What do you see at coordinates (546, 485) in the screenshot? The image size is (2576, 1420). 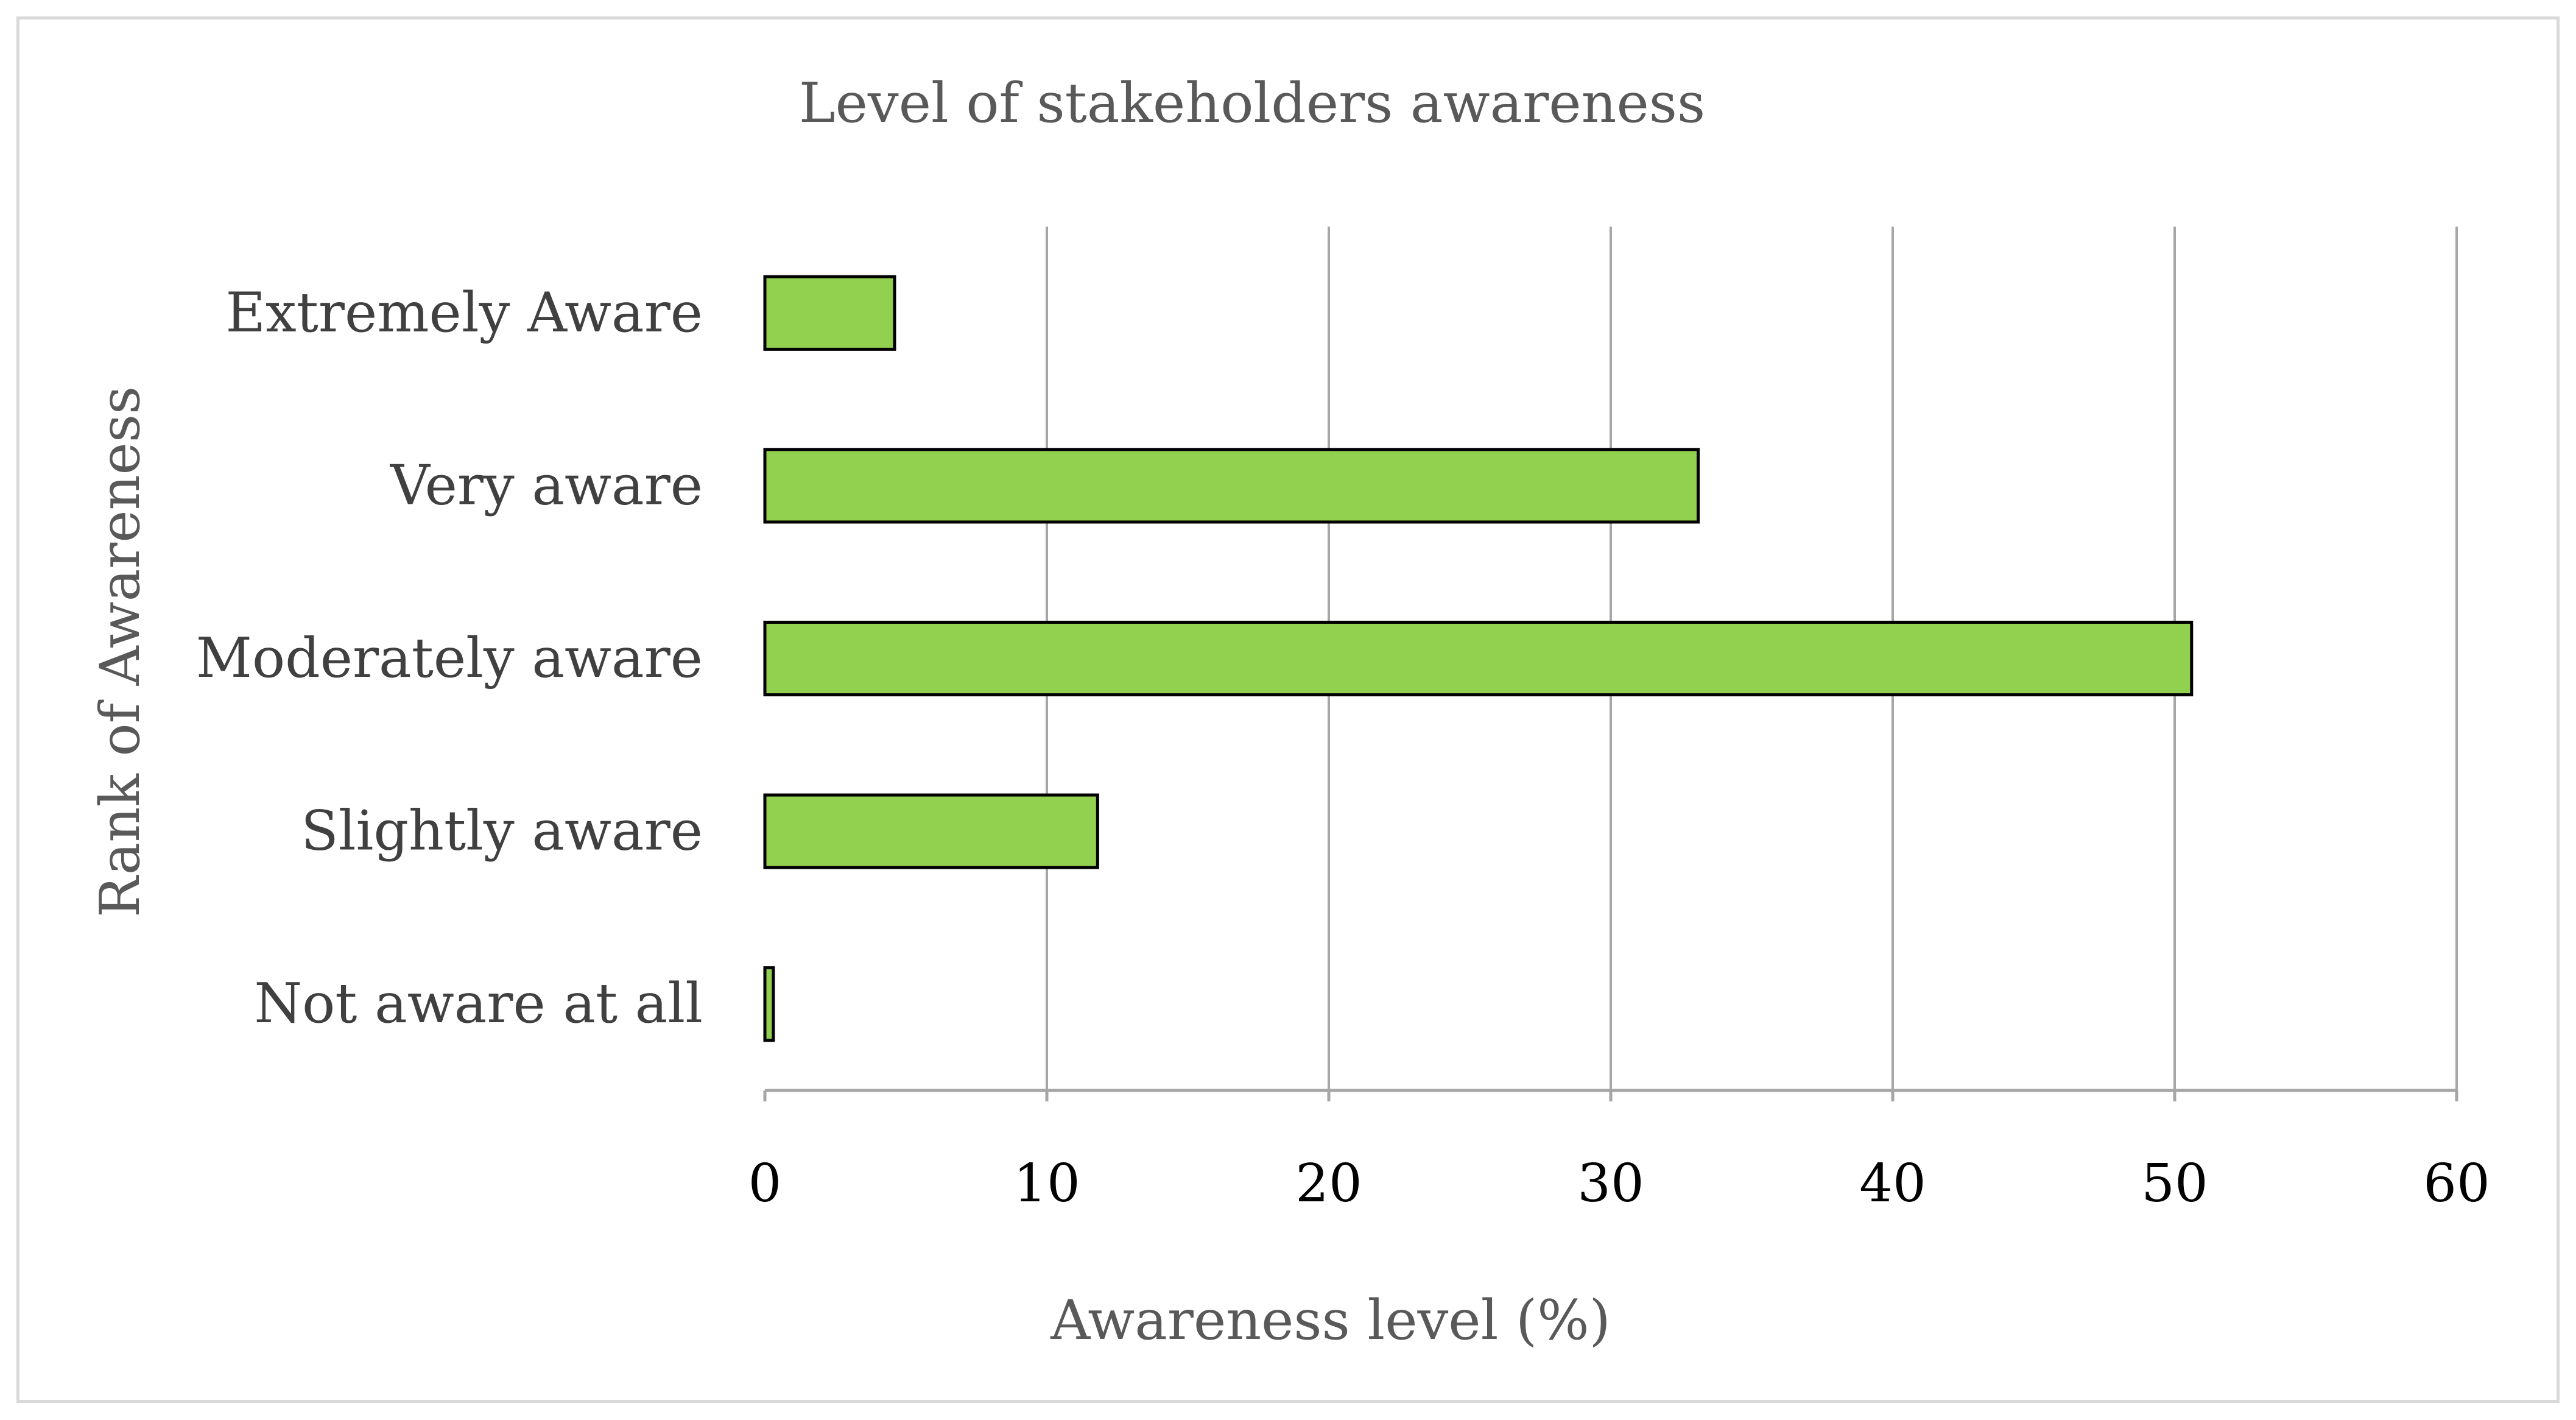 I see `category-label: Very aware` at bounding box center [546, 485].